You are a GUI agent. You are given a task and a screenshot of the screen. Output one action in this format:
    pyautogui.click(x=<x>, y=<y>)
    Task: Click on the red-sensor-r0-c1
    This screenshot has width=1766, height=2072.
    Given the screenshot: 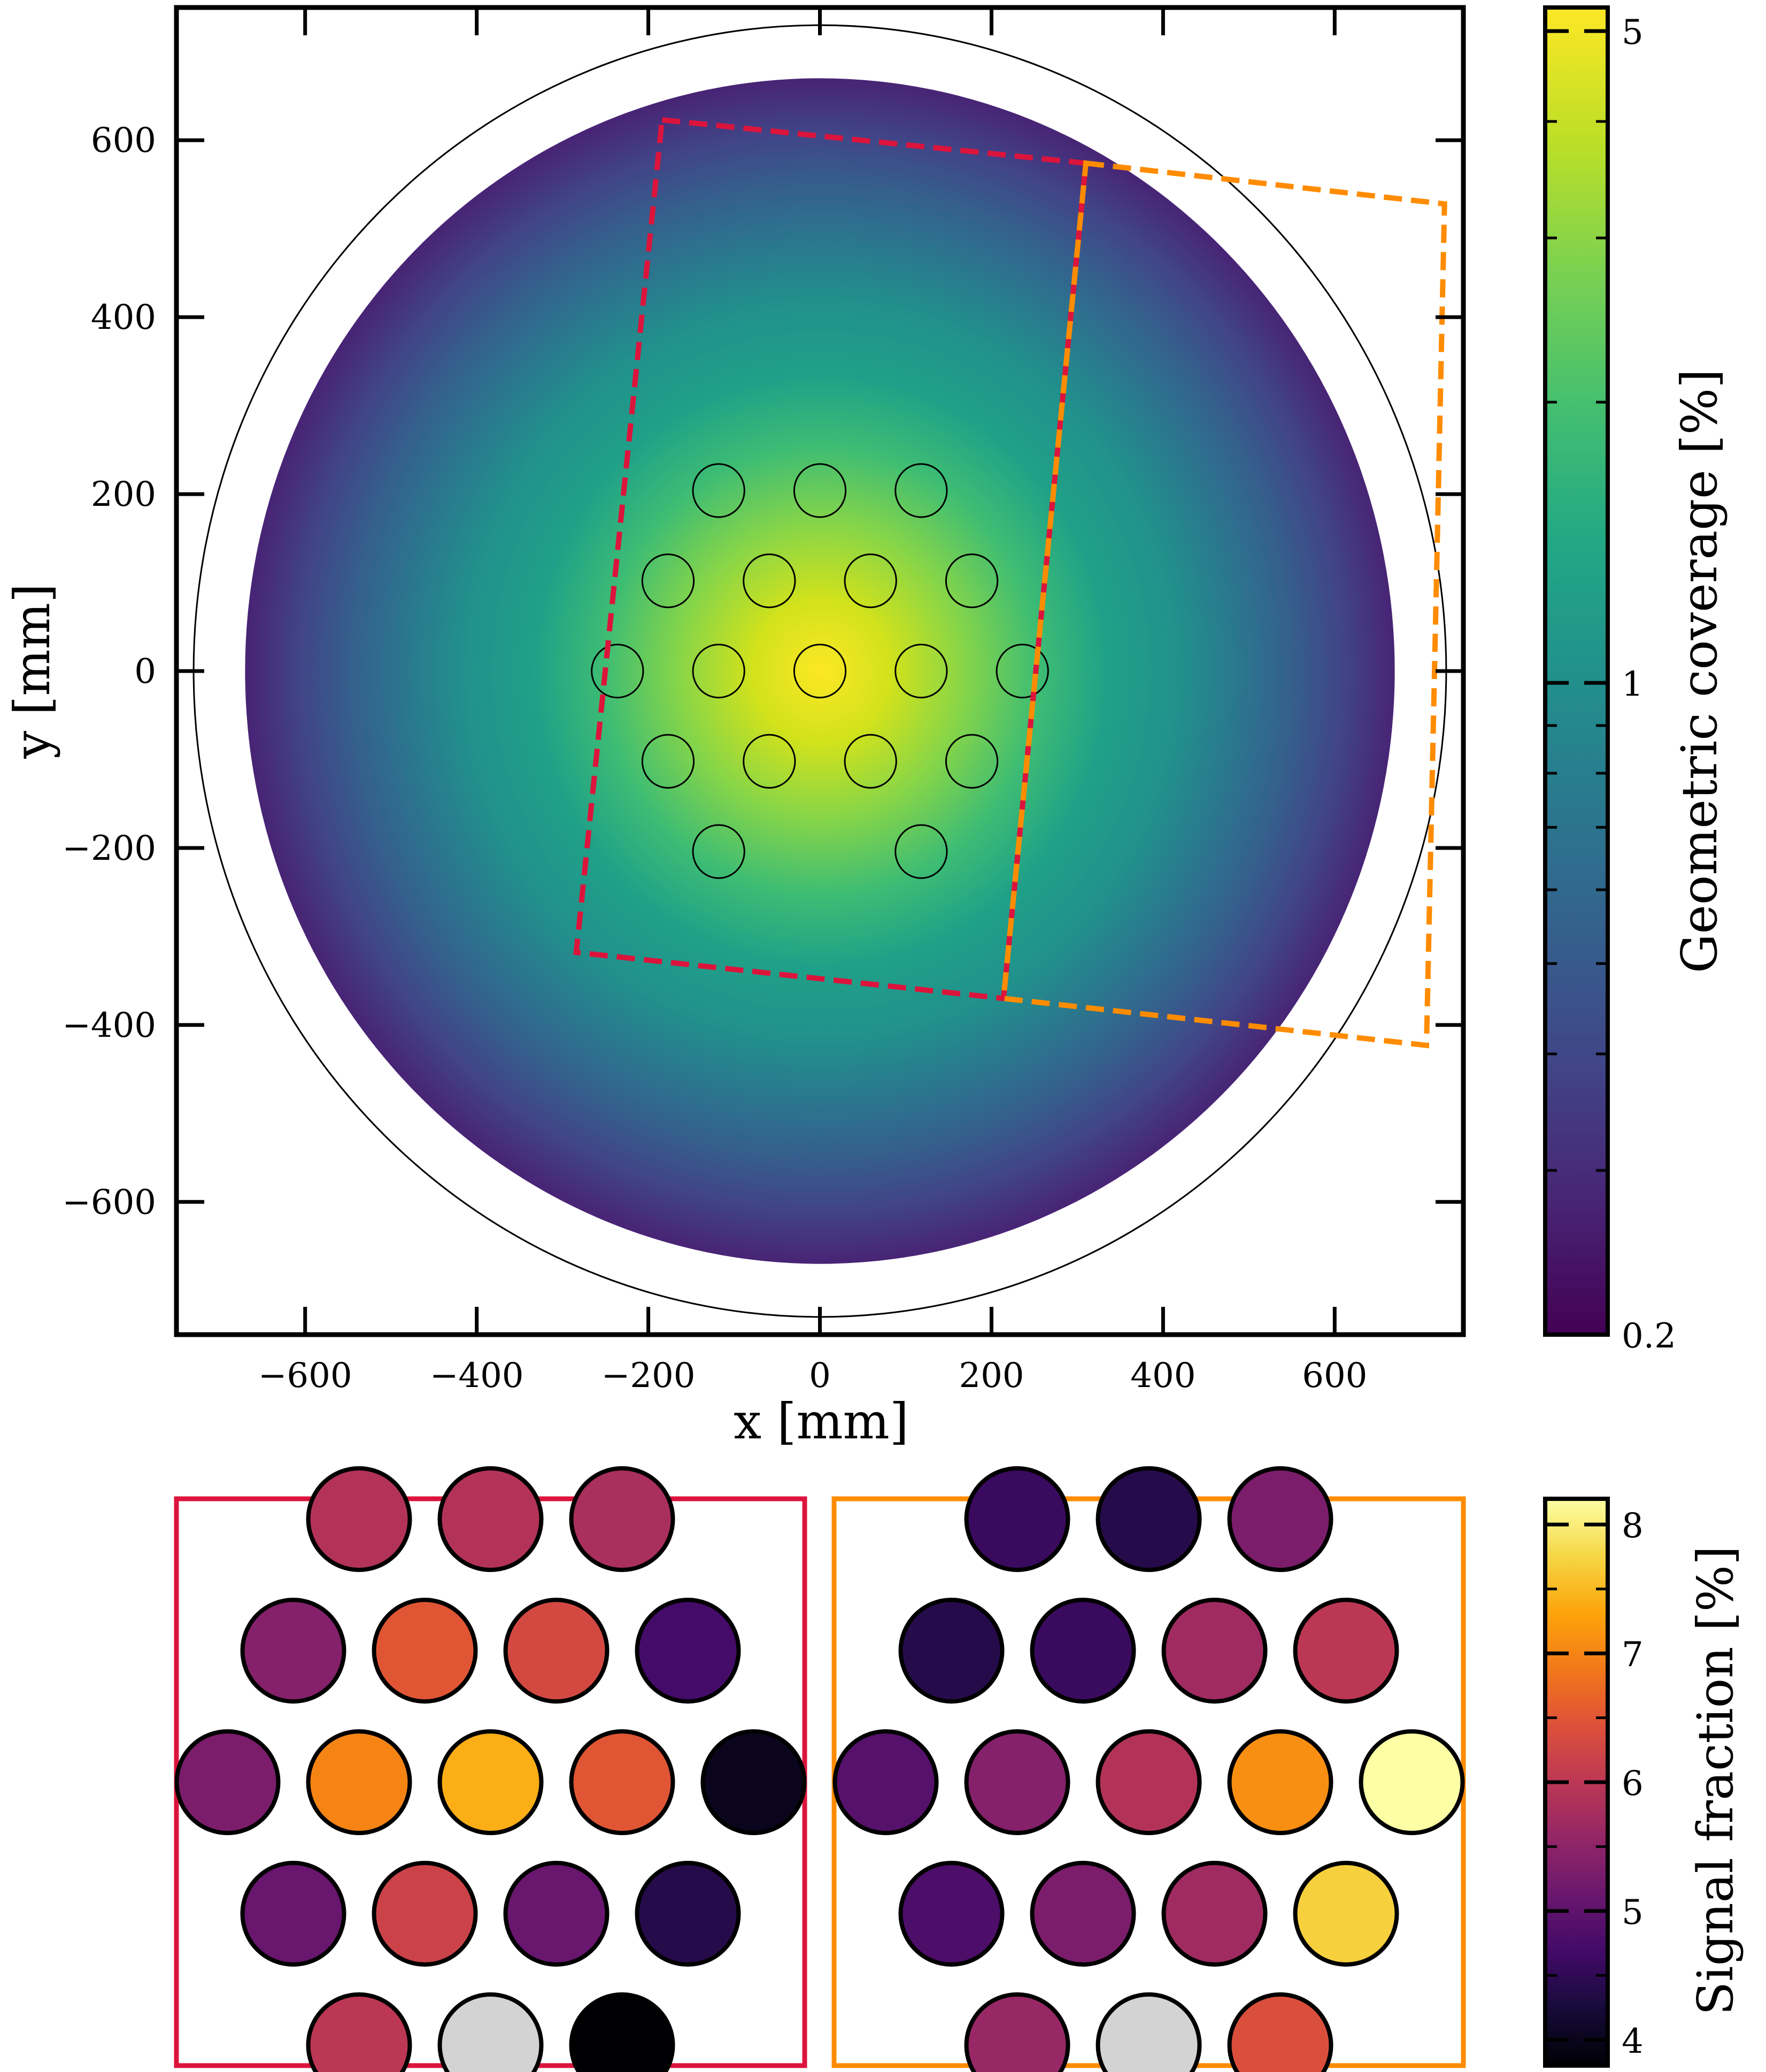 What is the action you would take?
    pyautogui.click(x=491, y=1519)
    